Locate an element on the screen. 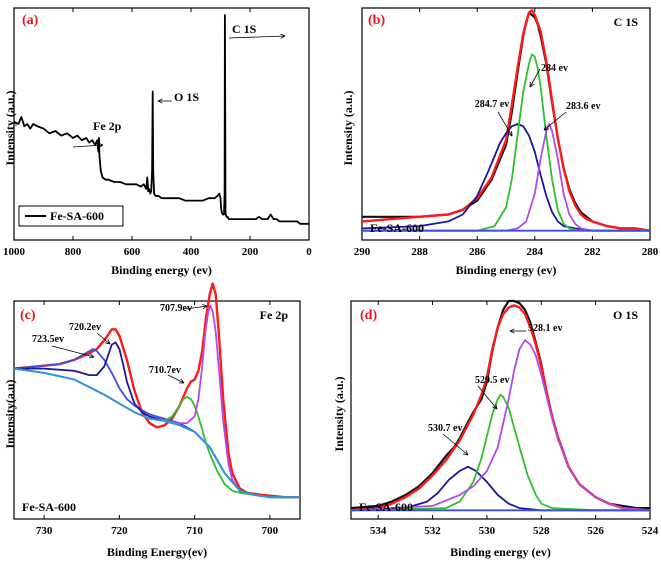  panel-d-label: (d) is located at coordinates (368, 315).